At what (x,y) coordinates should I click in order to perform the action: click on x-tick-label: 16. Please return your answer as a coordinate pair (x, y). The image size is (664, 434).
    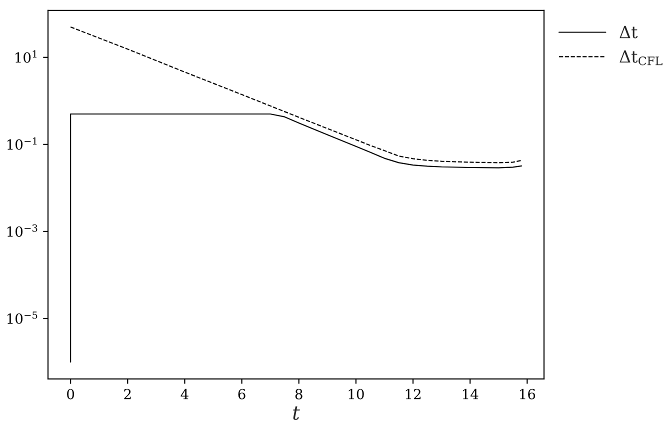
    Looking at the image, I should click on (528, 394).